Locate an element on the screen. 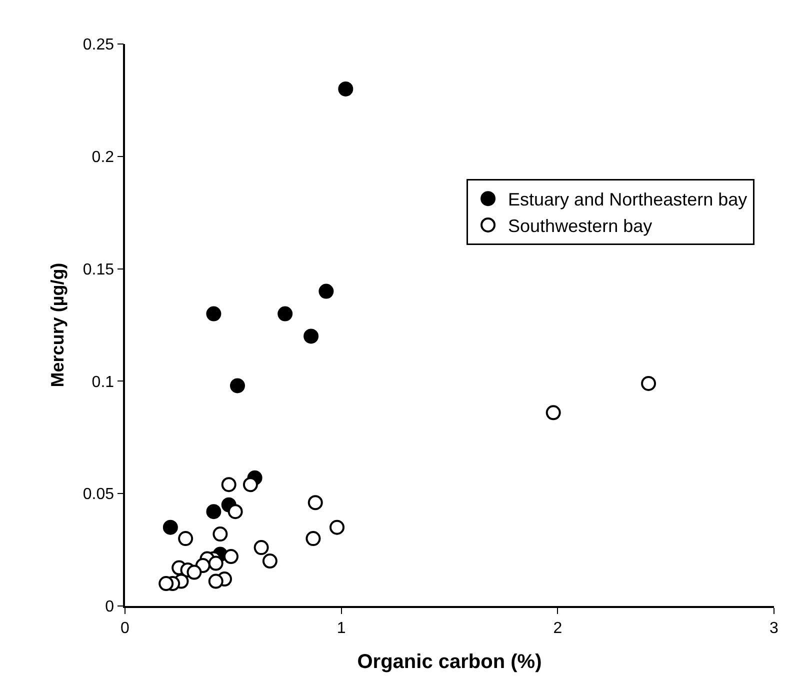  legend-label: Estuary and Northeastern bay is located at coordinates (628, 200).